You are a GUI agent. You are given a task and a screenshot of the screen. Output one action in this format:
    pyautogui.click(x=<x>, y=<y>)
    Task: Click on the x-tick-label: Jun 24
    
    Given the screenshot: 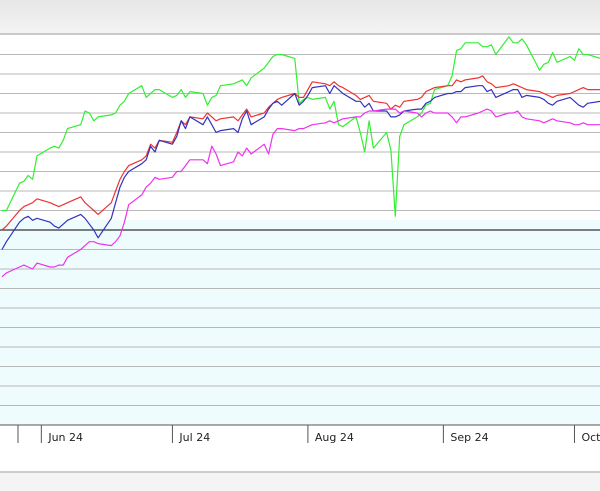 What is the action you would take?
    pyautogui.click(x=65, y=437)
    